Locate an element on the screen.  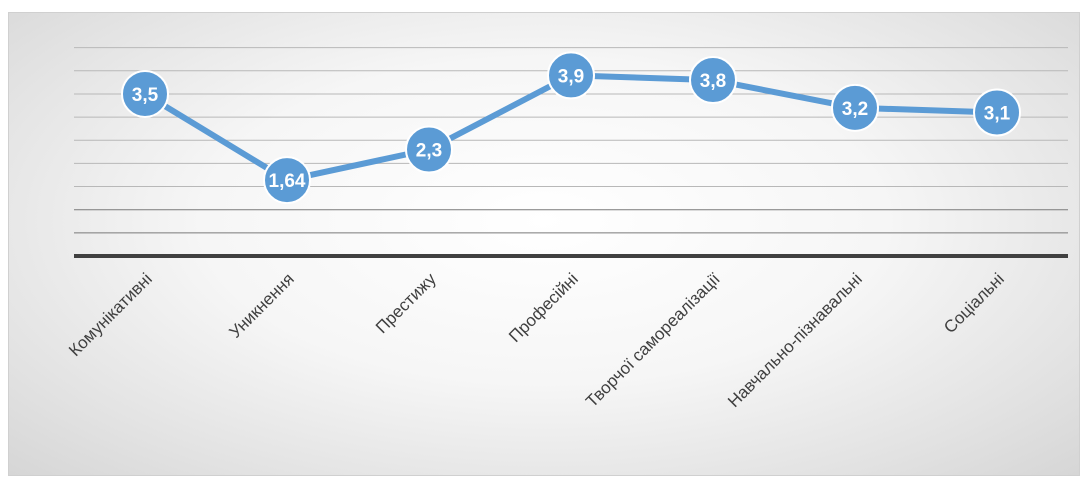
x-tick-label: Соціальні is located at coordinates (974, 303).